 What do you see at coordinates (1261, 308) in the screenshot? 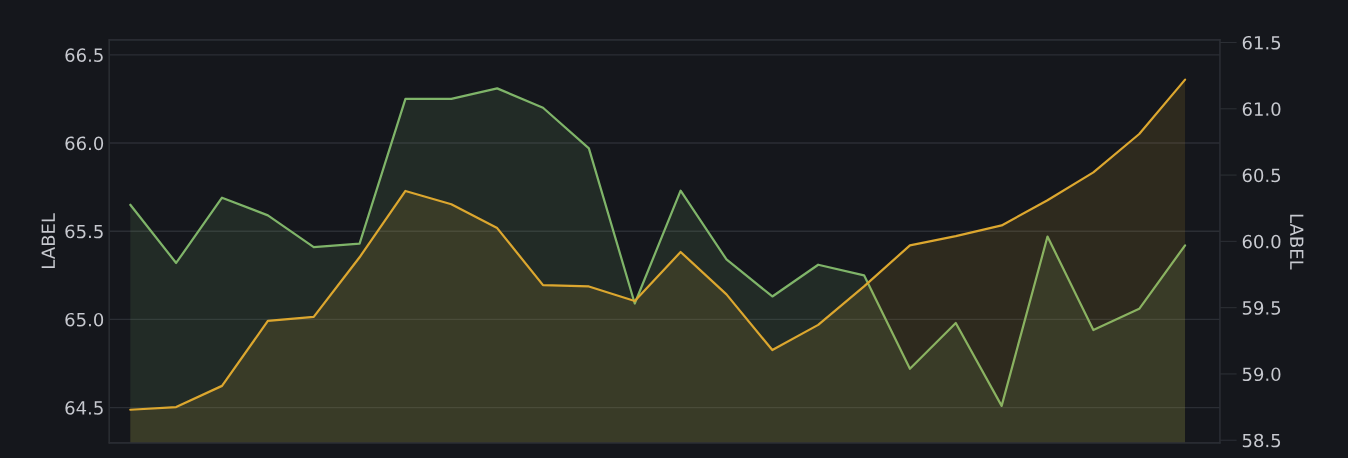
I see `y2-tick-label: 59.5` at bounding box center [1261, 308].